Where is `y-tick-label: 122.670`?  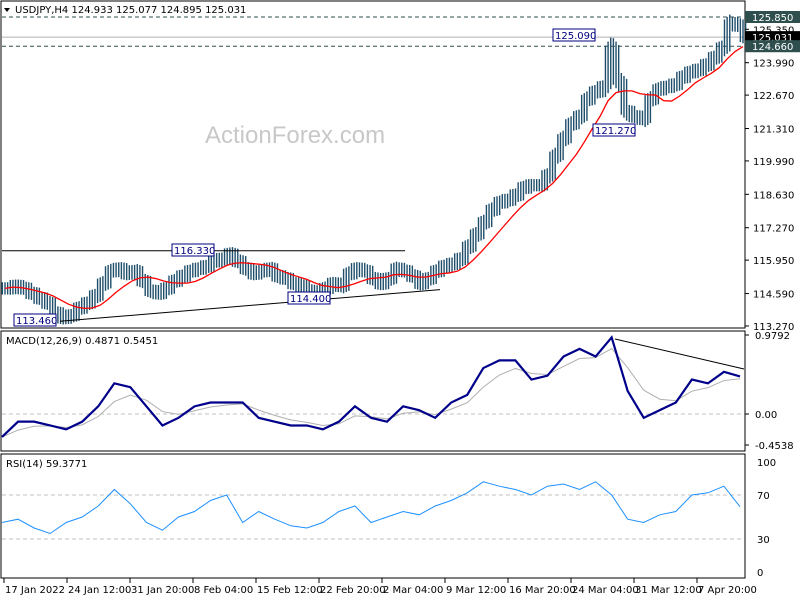 y-tick-label: 122.670 is located at coordinates (773, 96).